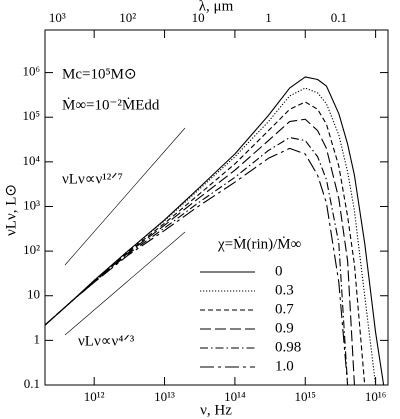  Describe the element at coordinates (375, 396) in the screenshot. I see `x-tick-label: 10¹⁶` at that location.